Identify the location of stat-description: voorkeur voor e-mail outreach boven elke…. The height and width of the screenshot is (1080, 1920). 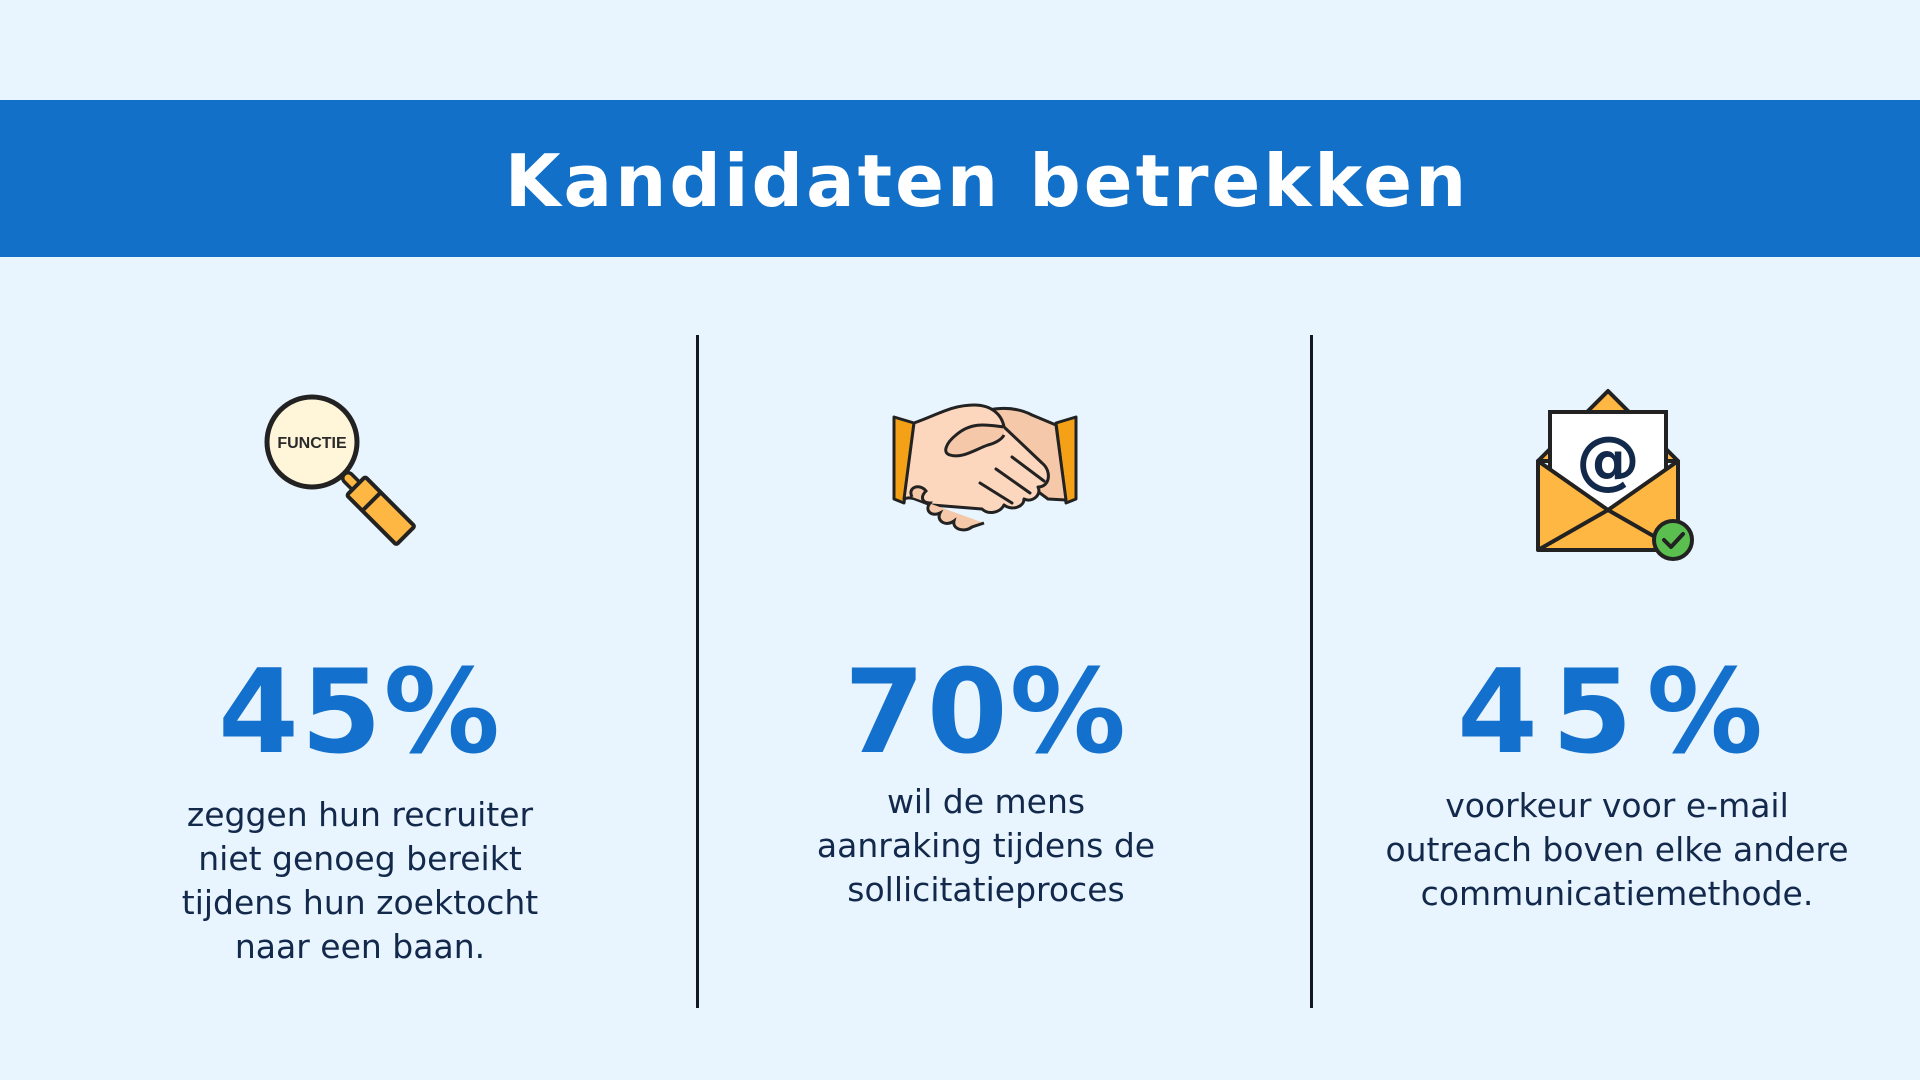
(1617, 850).